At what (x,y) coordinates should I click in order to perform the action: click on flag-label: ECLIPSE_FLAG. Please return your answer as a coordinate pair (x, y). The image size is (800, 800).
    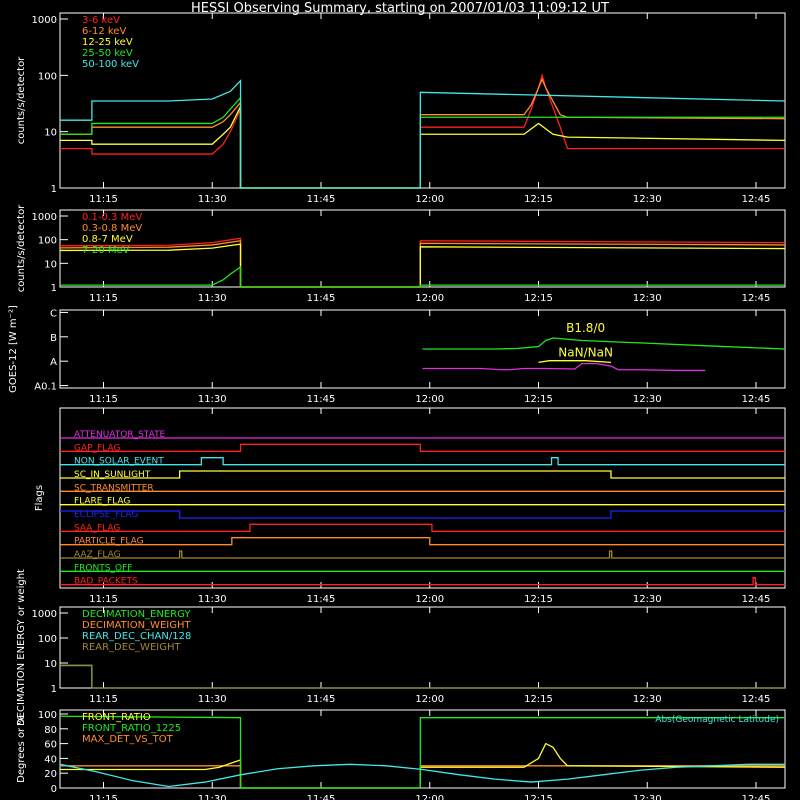
    Looking at the image, I should click on (106, 515).